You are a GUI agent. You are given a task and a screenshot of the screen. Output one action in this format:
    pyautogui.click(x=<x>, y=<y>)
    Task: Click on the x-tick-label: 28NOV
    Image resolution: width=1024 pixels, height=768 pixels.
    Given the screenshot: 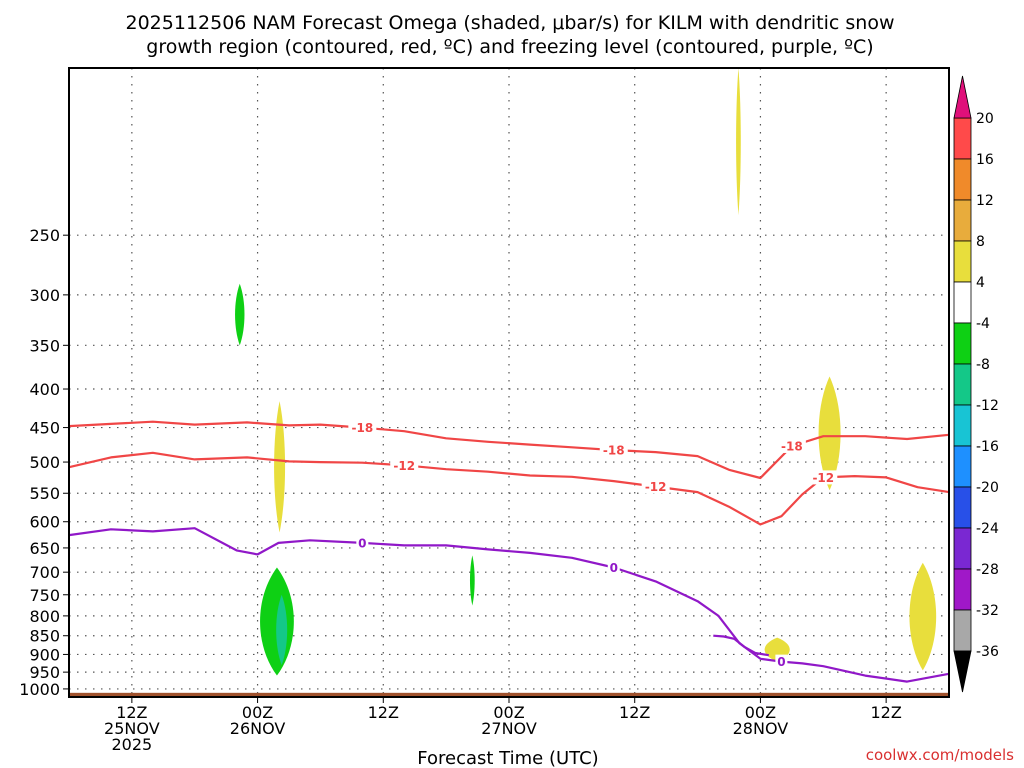 What is the action you would take?
    pyautogui.click(x=761, y=728)
    